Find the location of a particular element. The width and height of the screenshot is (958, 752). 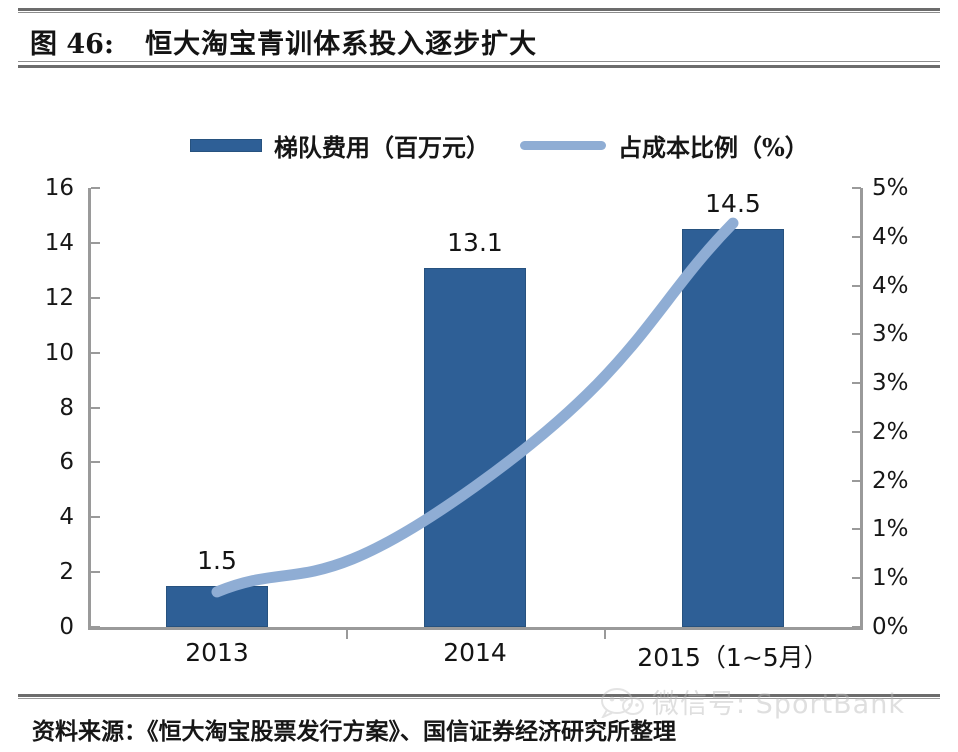

figure-header: 图 46: 恒大淘宝青训体系投入逐步扩大 is located at coordinates (479, 39).